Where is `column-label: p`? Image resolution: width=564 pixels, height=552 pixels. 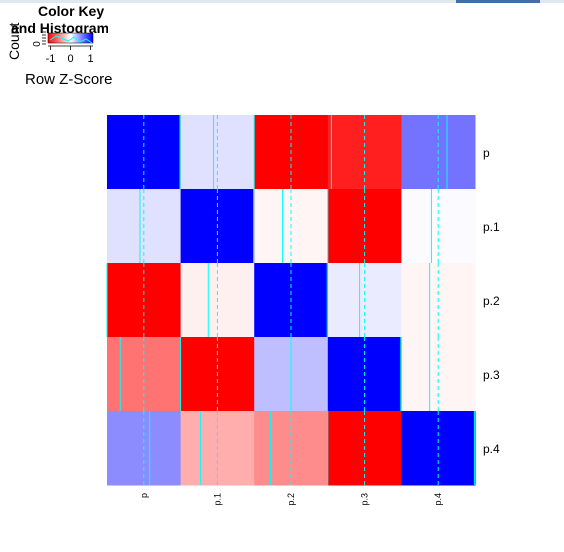
column-label: p is located at coordinates (144, 495).